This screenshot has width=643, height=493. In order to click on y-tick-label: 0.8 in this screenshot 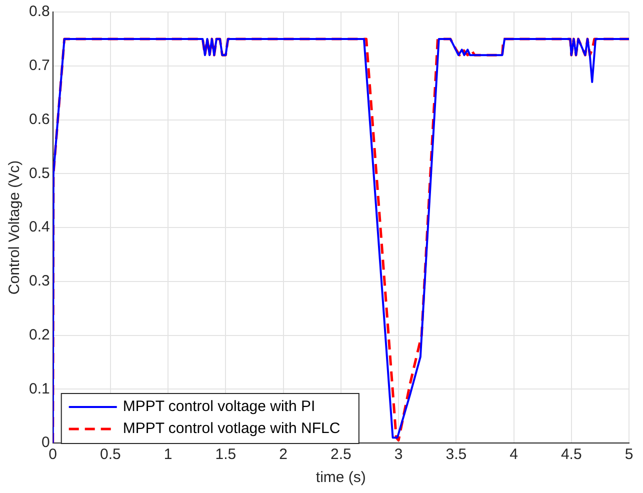, I will do `click(39, 11)`.